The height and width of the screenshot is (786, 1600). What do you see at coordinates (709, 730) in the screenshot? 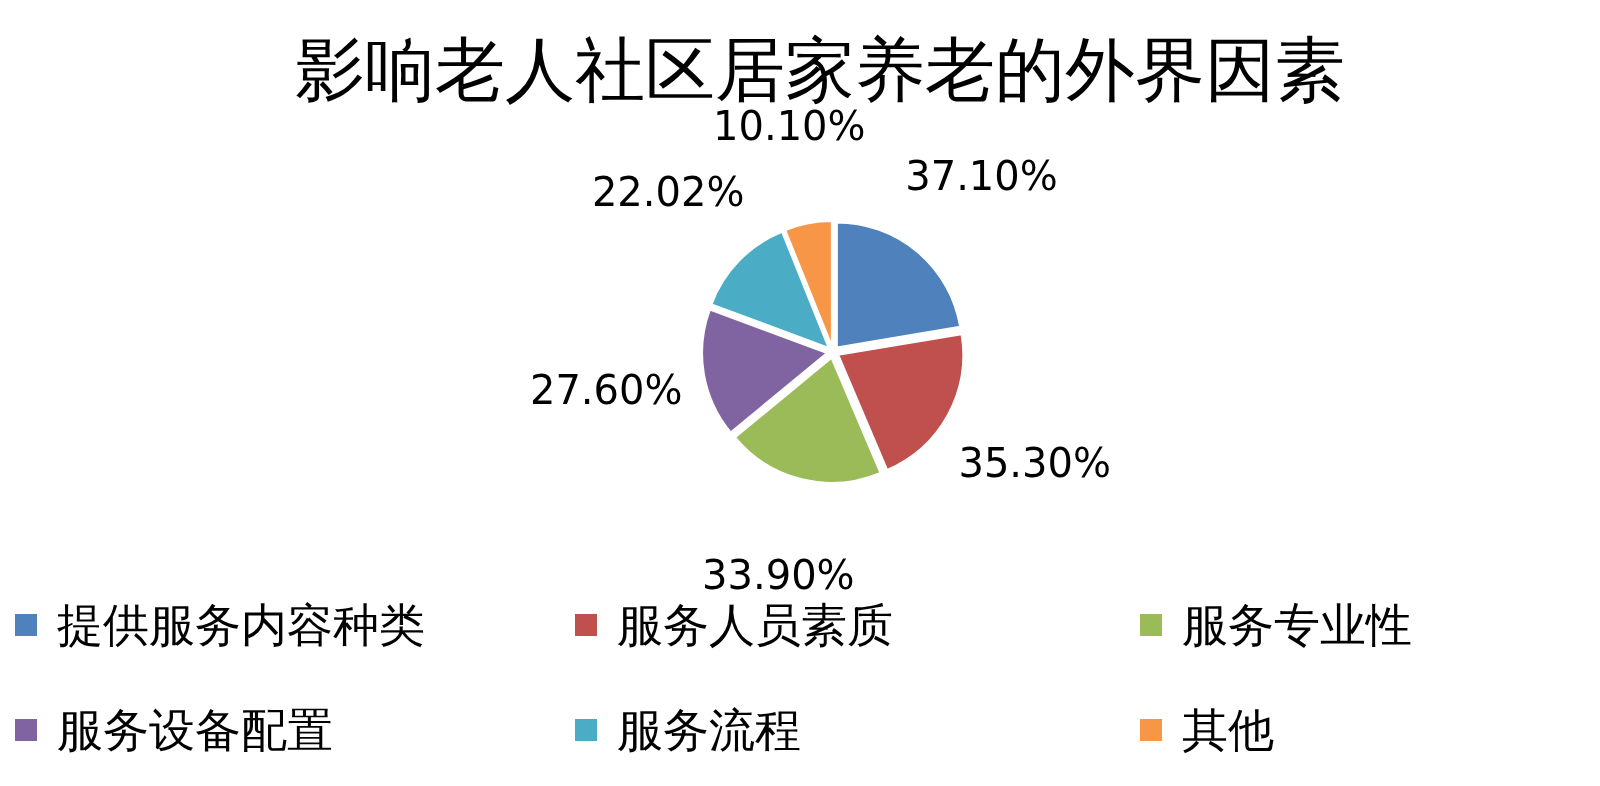
I see `legend-label: 服务流程` at bounding box center [709, 730].